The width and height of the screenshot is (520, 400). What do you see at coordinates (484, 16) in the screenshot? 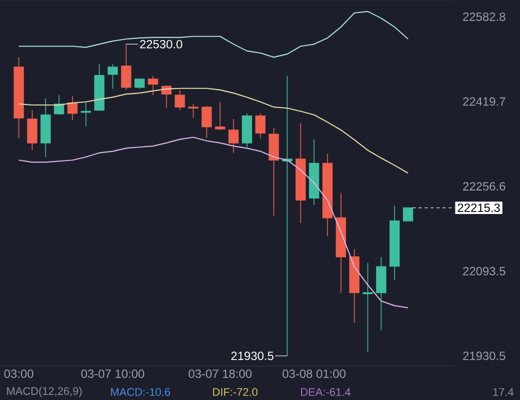
I see `y-tick-label: 22582.8` at bounding box center [484, 16].